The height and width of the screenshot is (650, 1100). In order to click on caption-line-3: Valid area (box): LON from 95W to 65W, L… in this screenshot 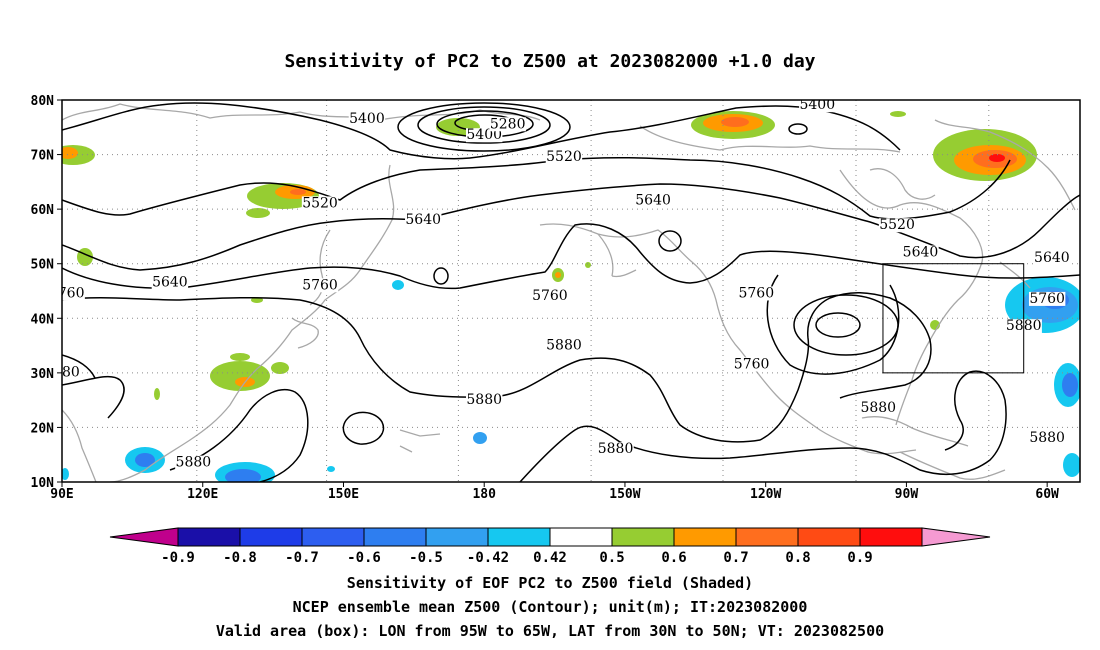, I will do `click(550, 631)`.